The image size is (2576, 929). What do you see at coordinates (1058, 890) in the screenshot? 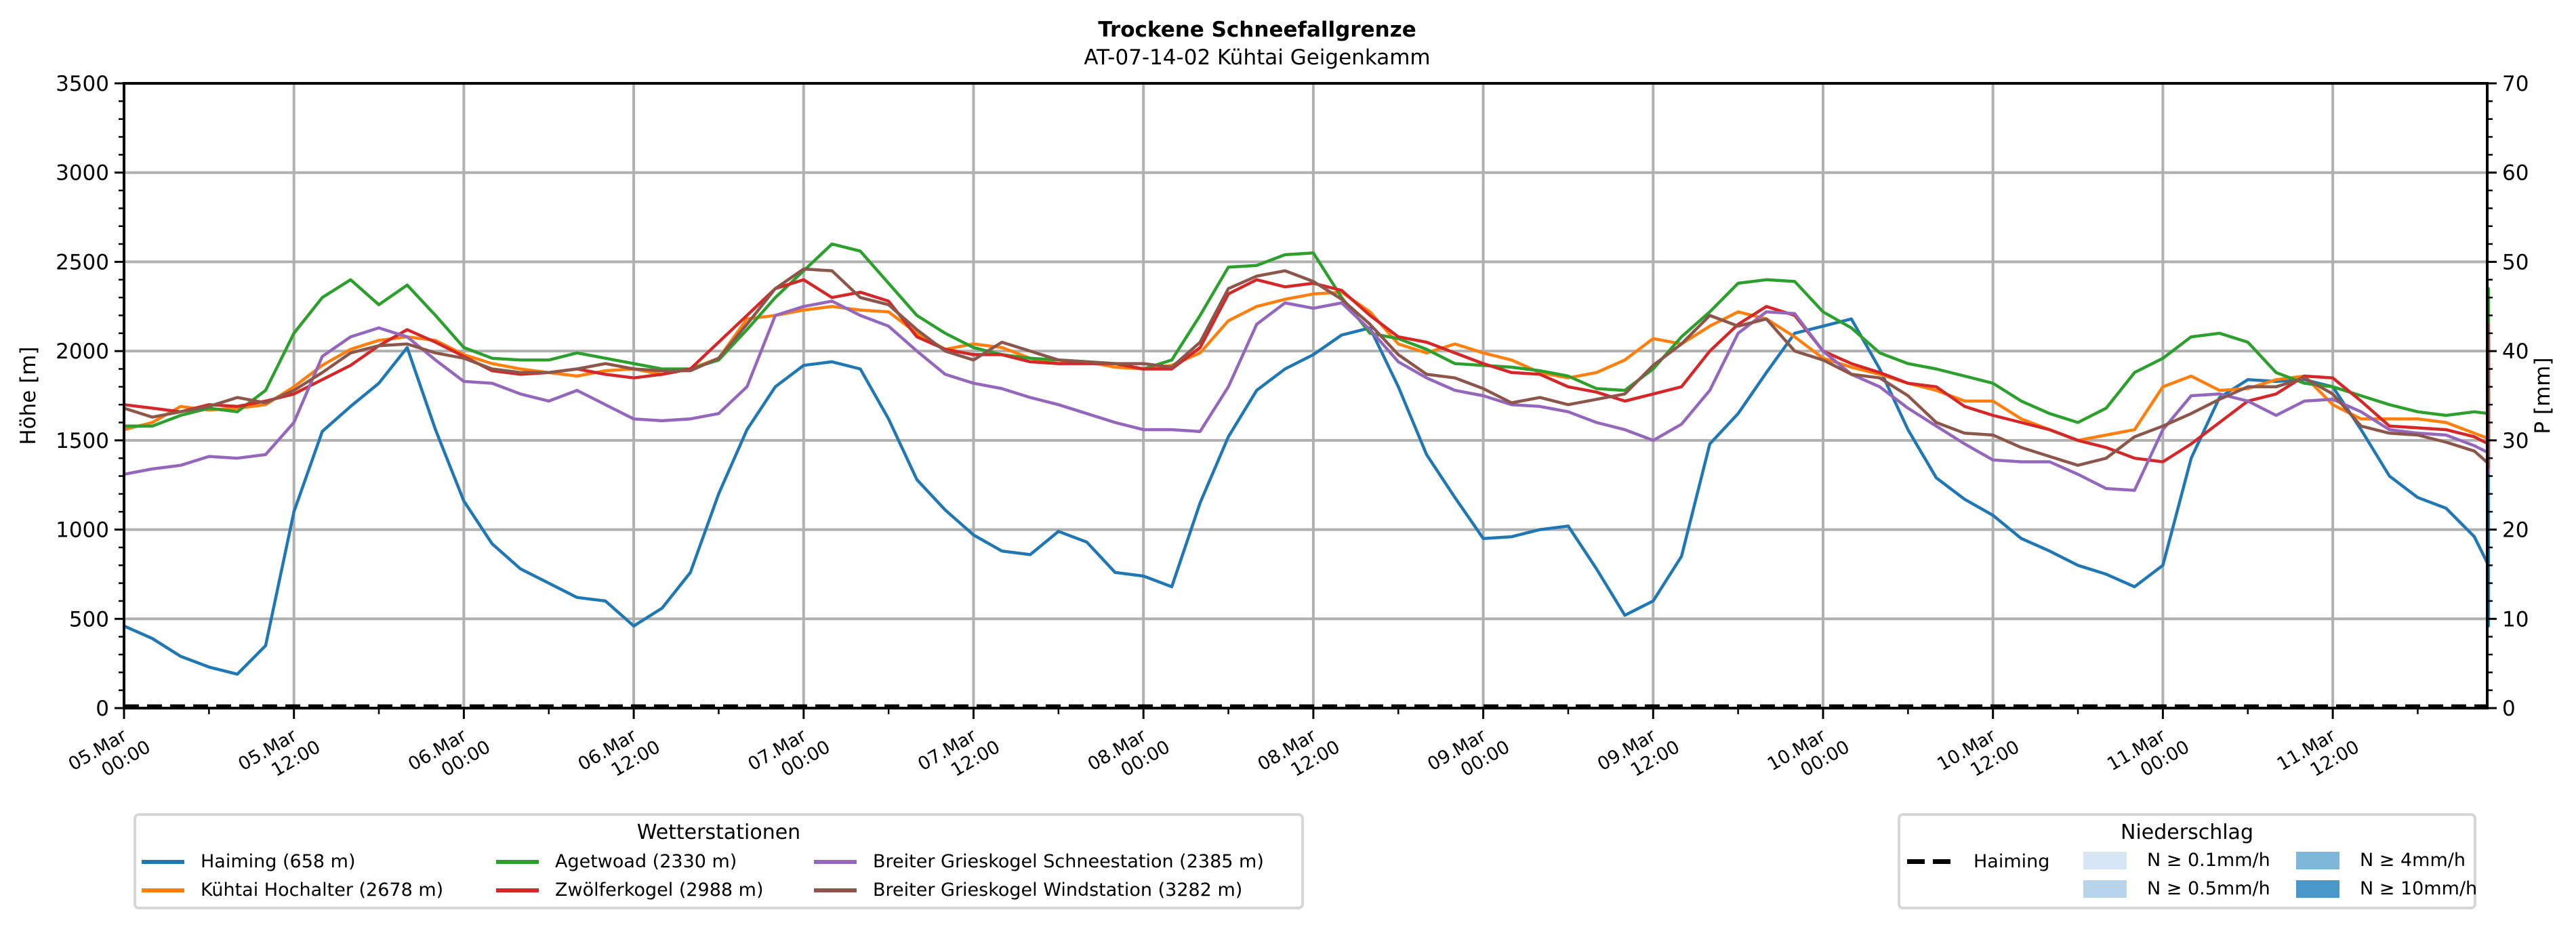
I see `legend-label: Breiter Grieskogel Windstation (3282 m)` at bounding box center [1058, 890].